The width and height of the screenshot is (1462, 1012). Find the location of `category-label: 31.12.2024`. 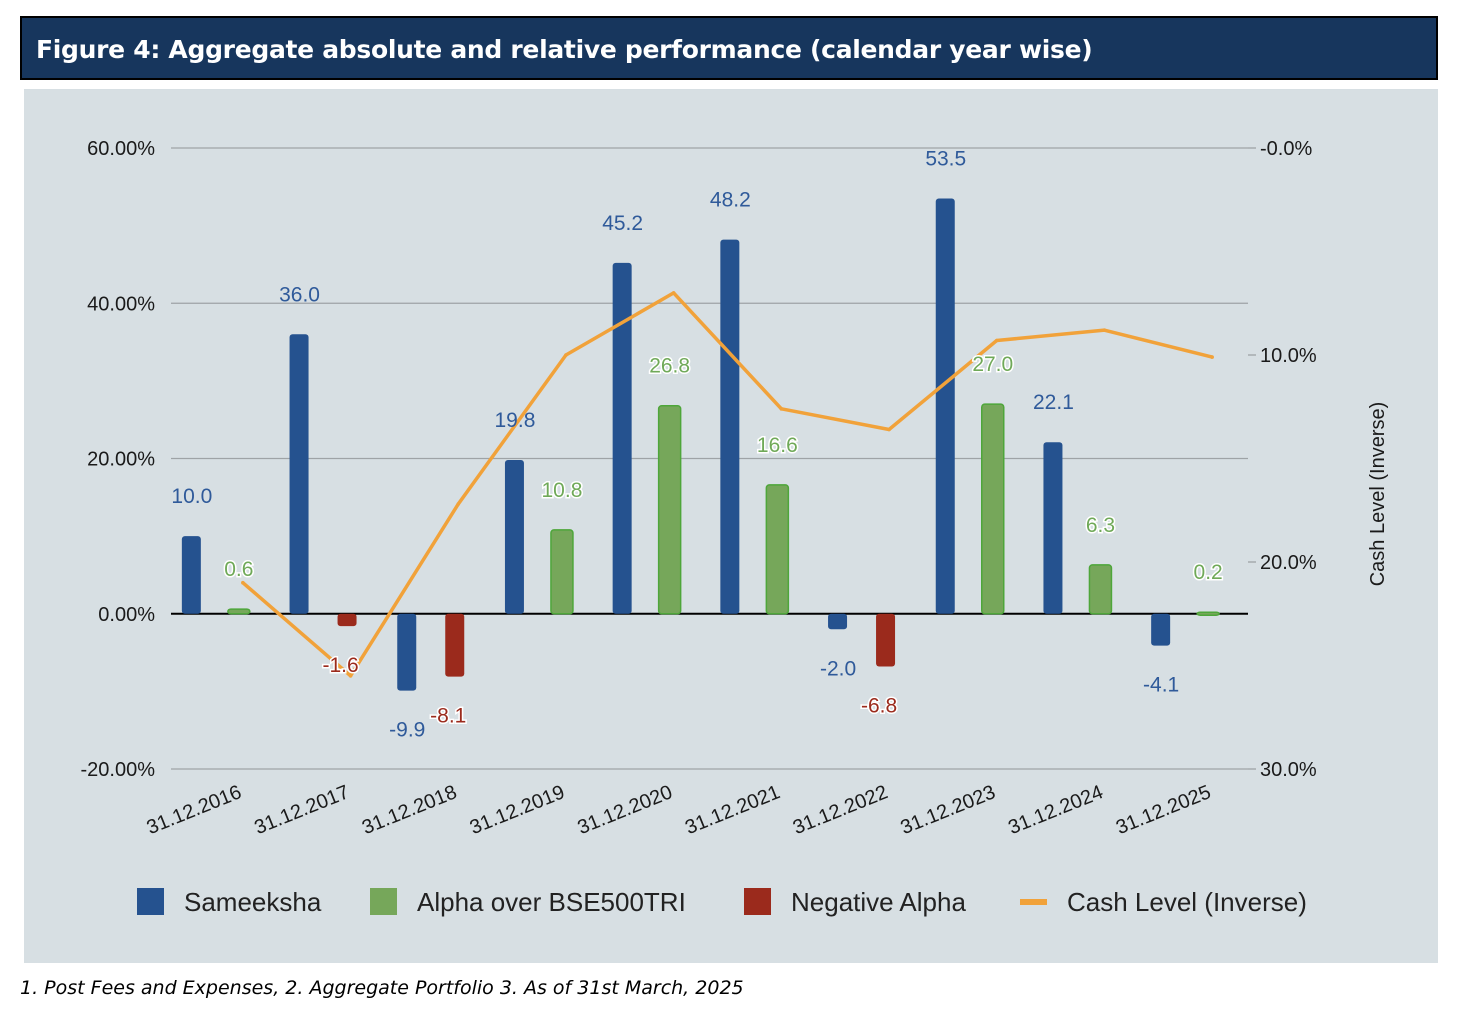

category-label: 31.12.2024 is located at coordinates (1055, 810).